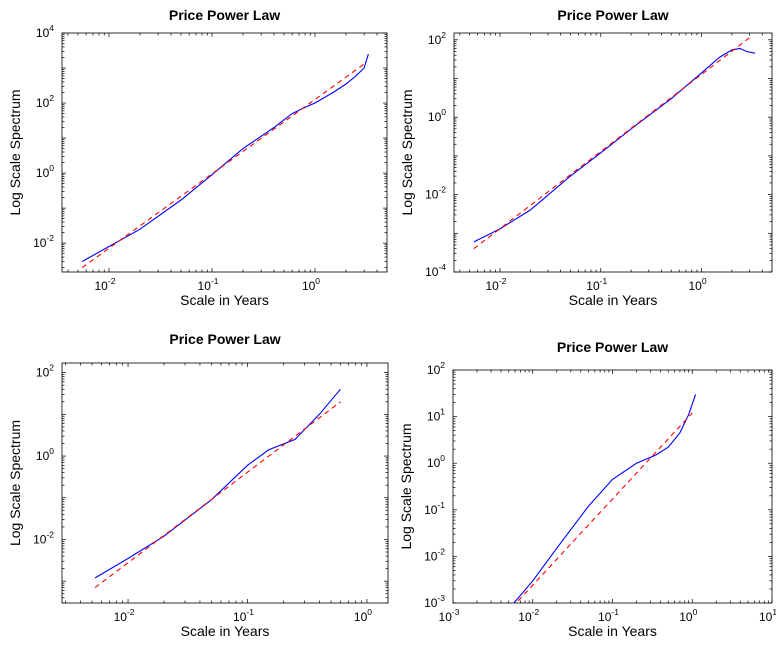 The width and height of the screenshot is (776, 650). I want to click on y-tick-label: 10⁻⁴, so click(435, 270).